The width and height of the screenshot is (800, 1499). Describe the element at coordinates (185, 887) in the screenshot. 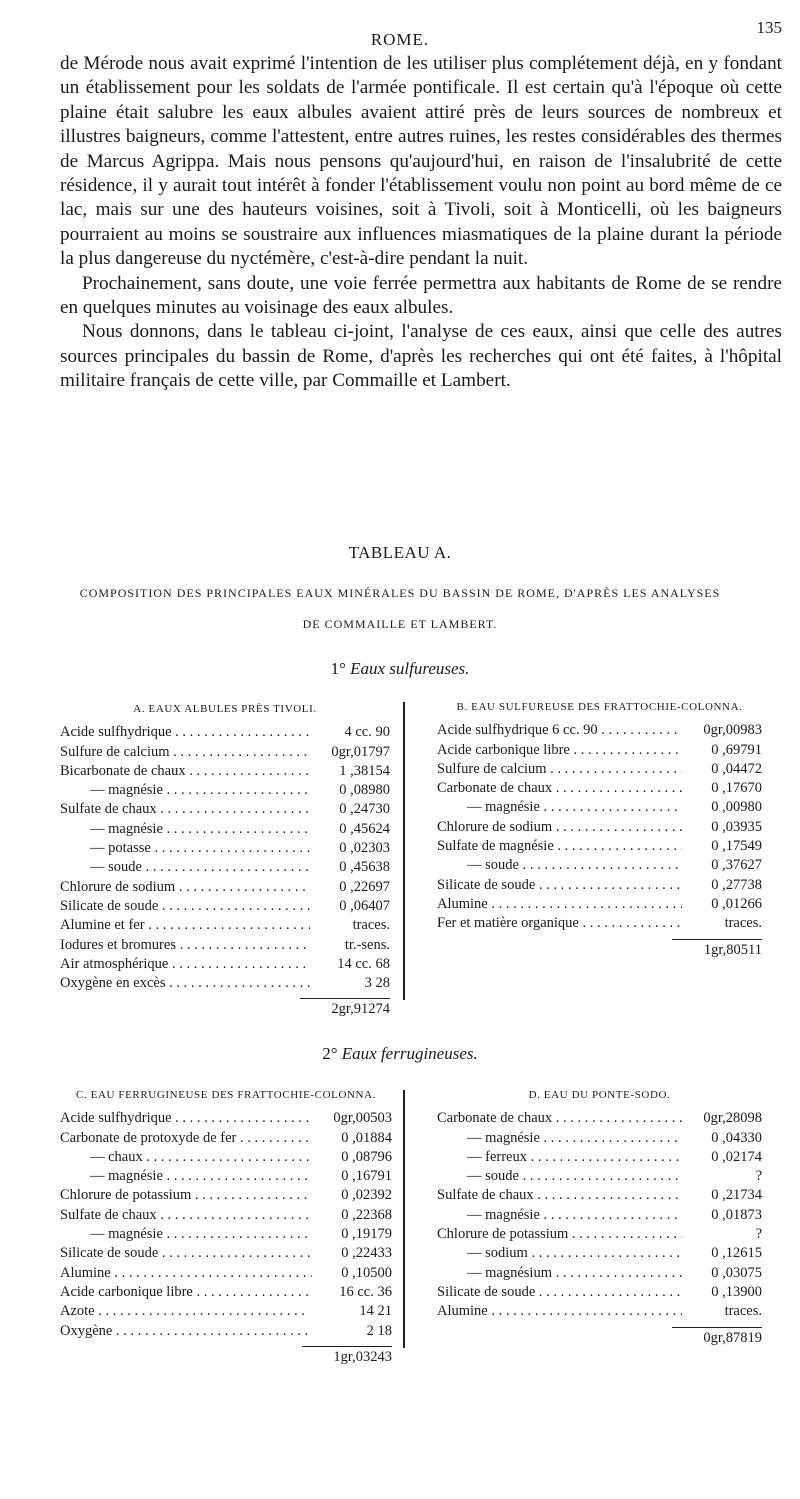

I see `row-label: Chlorure de sodium` at that location.